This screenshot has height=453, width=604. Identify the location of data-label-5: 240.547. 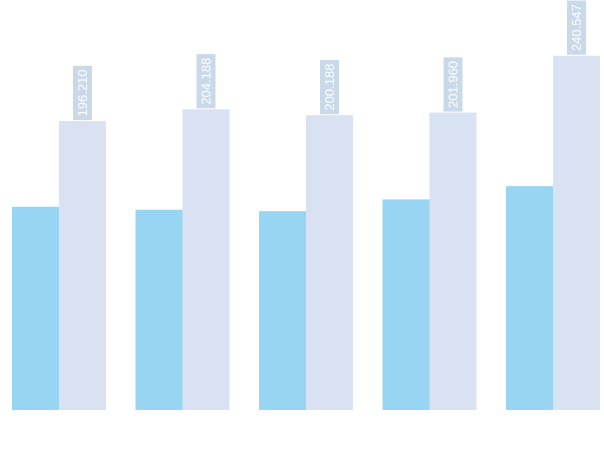
(576, 27).